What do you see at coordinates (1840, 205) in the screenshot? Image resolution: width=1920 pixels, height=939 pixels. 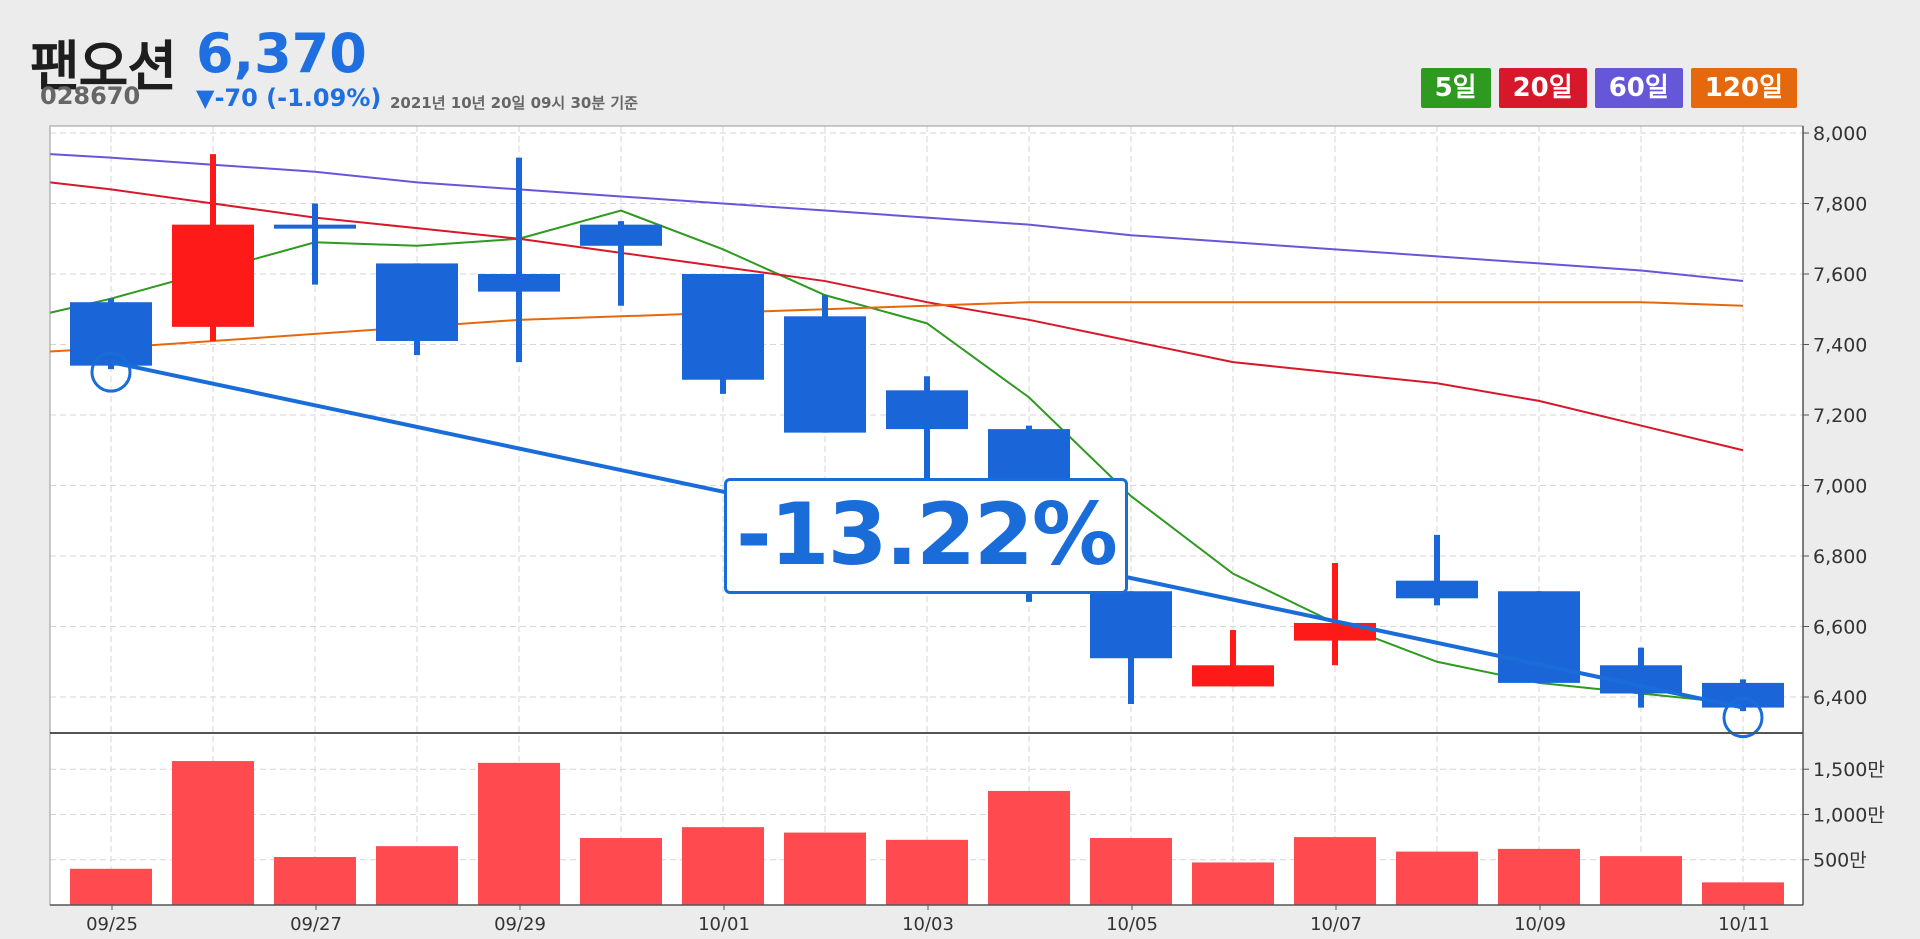 I see `price-tick-label: 7,800` at bounding box center [1840, 205].